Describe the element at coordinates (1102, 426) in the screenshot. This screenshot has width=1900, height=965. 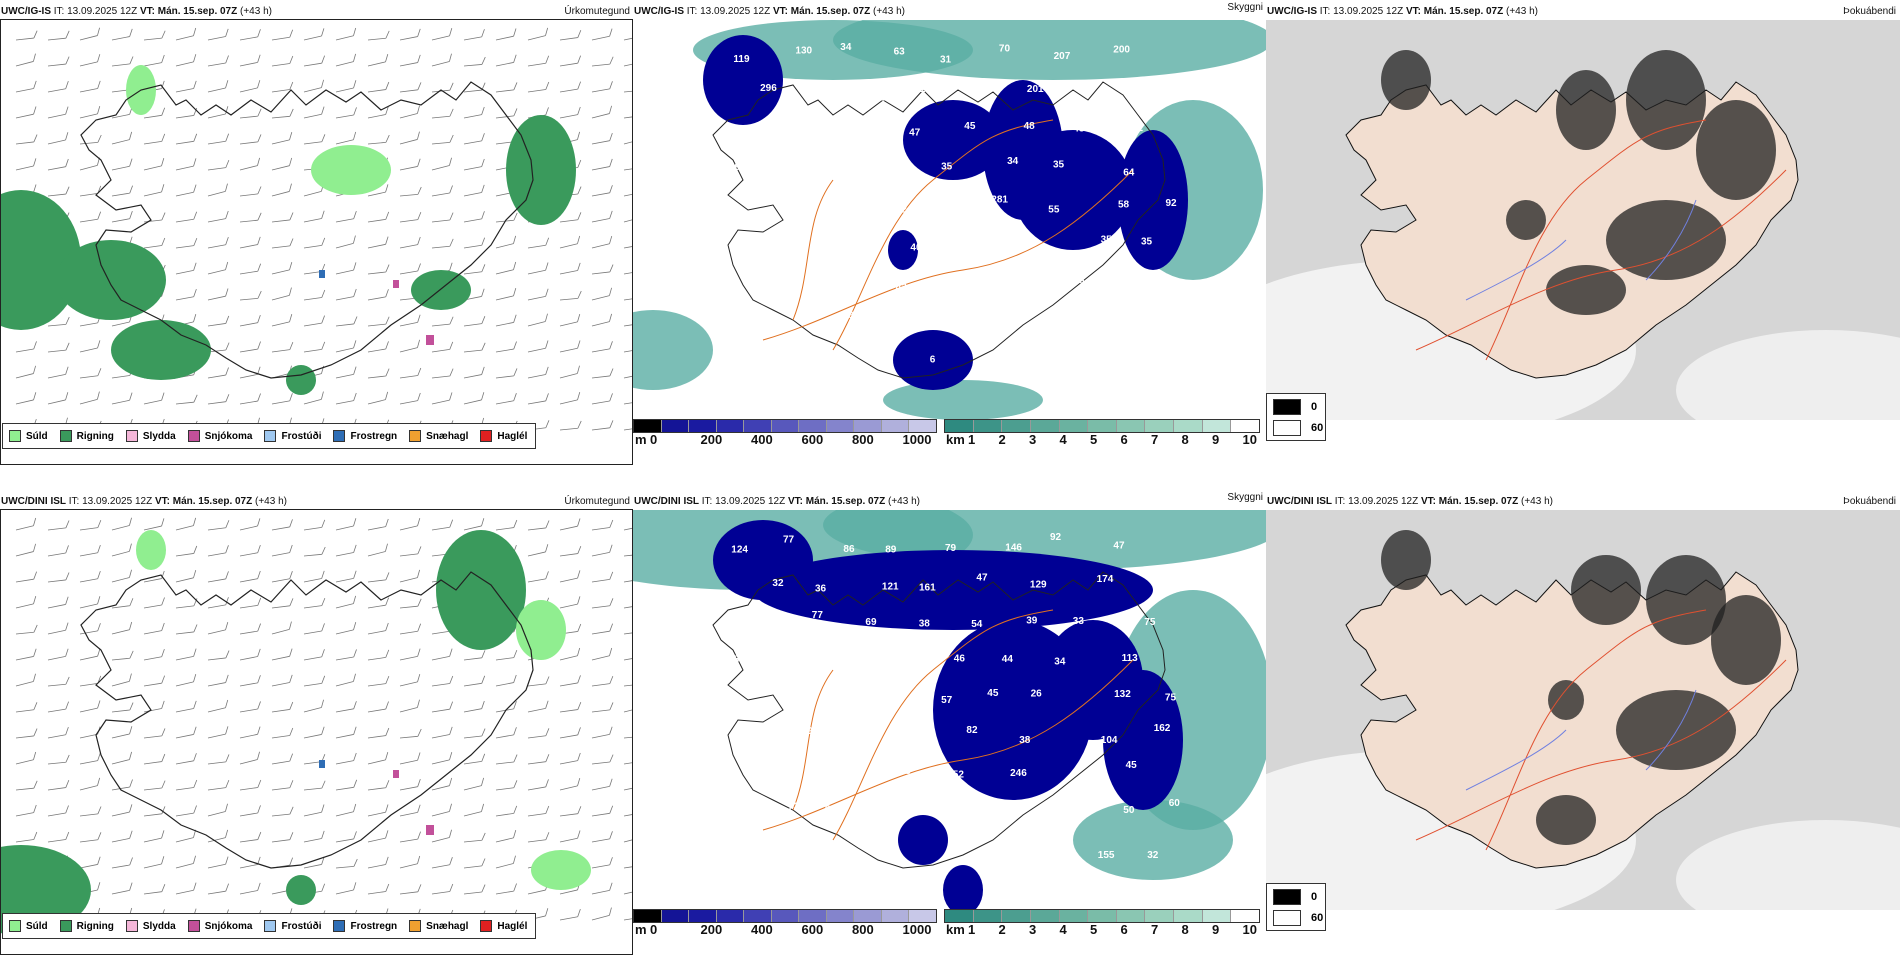
I see `visibility-colorbar` at that location.